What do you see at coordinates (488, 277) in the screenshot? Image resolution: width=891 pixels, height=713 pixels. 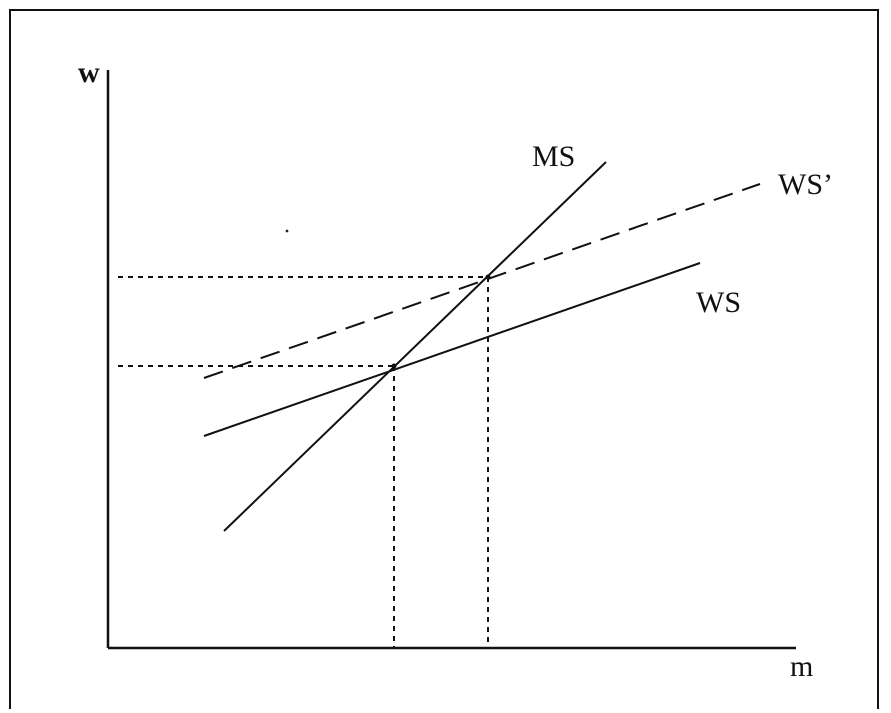 I see `equilibrium-point-ms-ws-prime` at bounding box center [488, 277].